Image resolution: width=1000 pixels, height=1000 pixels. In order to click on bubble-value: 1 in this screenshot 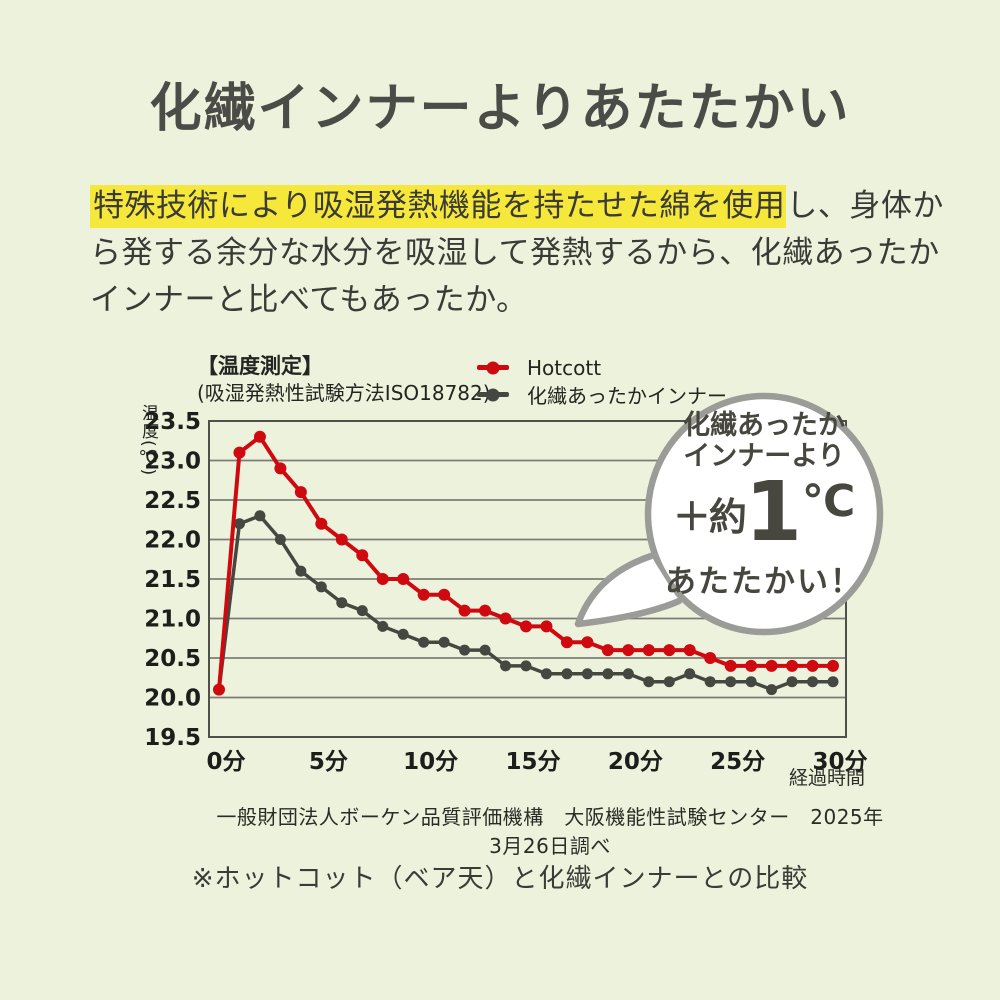, I will do `click(773, 512)`.